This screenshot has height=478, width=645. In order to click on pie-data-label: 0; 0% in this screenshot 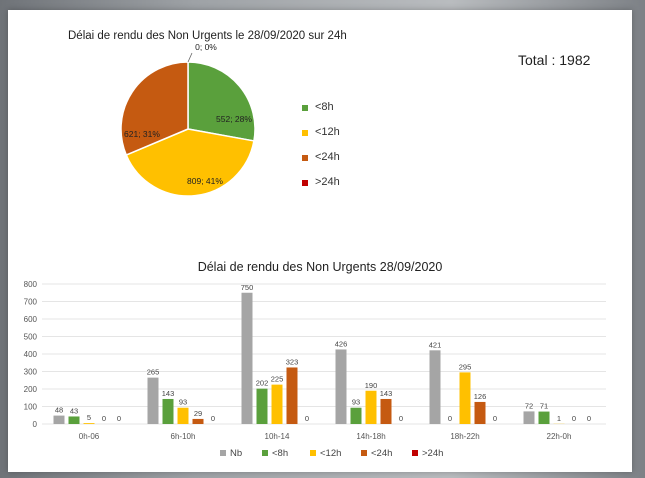, I will do `click(206, 47)`.